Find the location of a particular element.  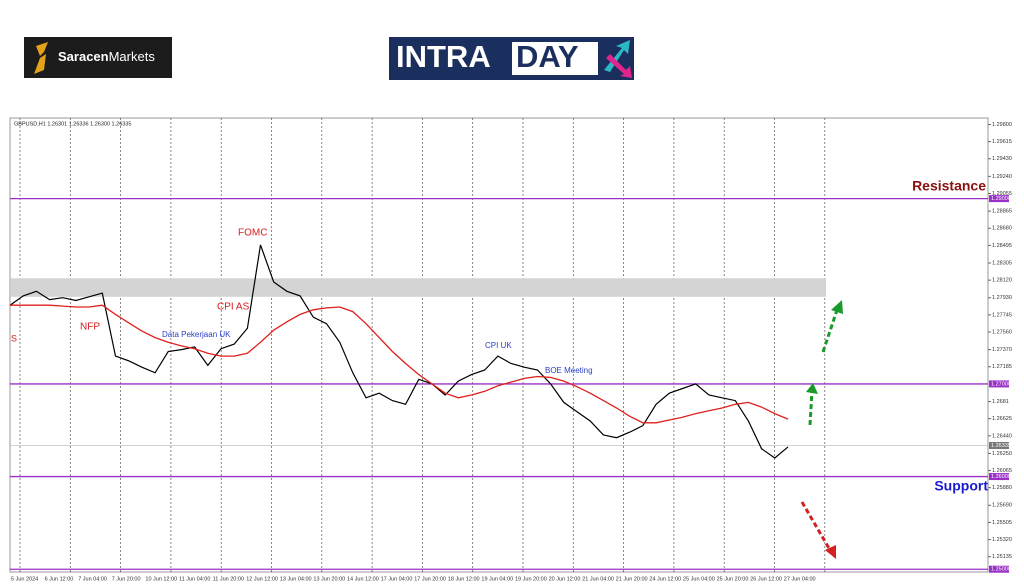

x-tick-label: 17 Jun 04:00 is located at coordinates (397, 579).